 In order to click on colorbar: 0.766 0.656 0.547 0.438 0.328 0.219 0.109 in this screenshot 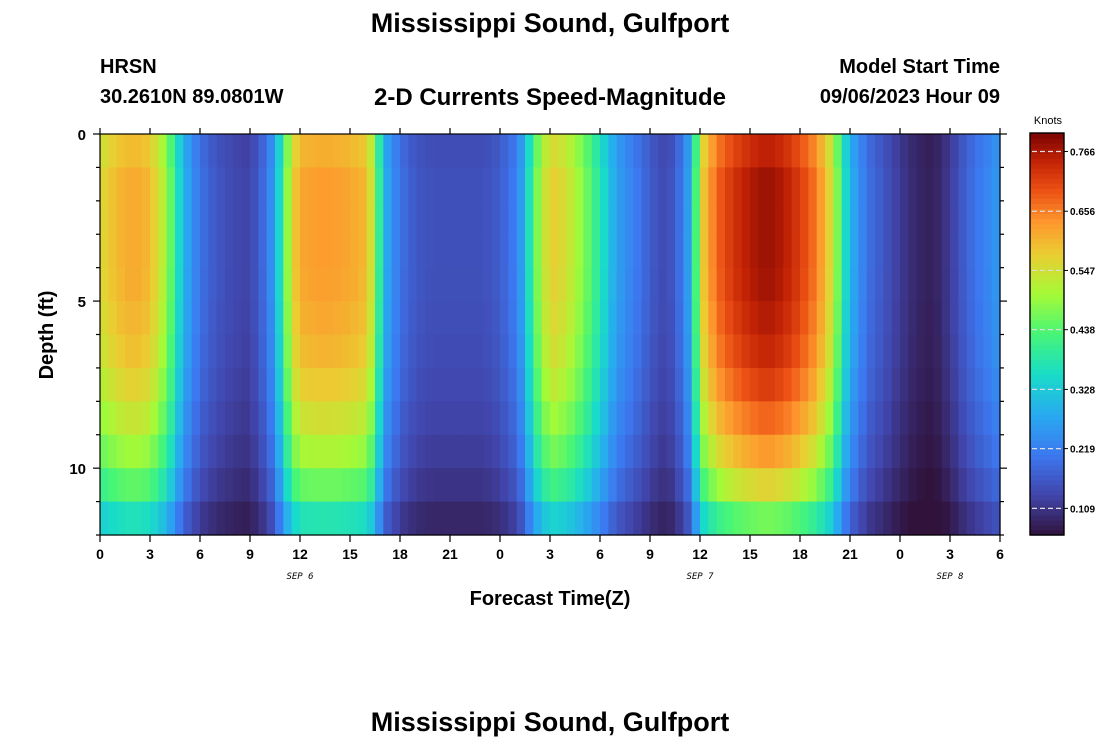, I will do `click(1062, 334)`.